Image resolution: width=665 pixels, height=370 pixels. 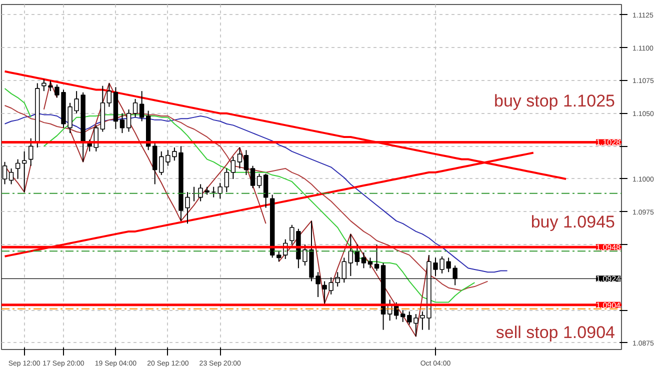 What do you see at coordinates (555, 332) in the screenshot?
I see `annotation: sell stop 1.0904` at bounding box center [555, 332].